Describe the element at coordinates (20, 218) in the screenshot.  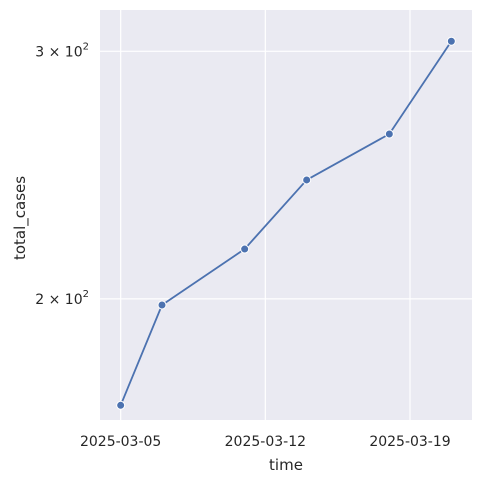
I see `y-axis-label: total_cases` at that location.